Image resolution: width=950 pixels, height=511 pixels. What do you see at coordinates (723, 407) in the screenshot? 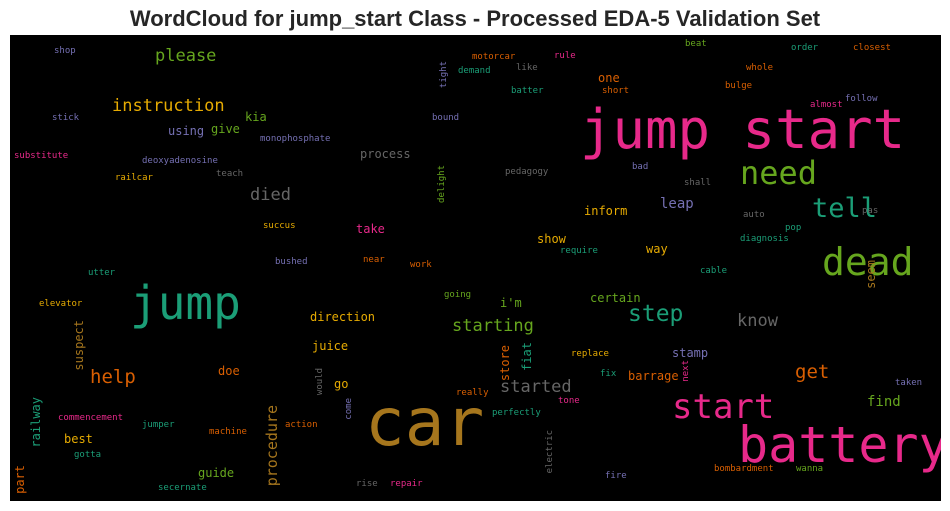
I see `word-start: start` at bounding box center [723, 407].